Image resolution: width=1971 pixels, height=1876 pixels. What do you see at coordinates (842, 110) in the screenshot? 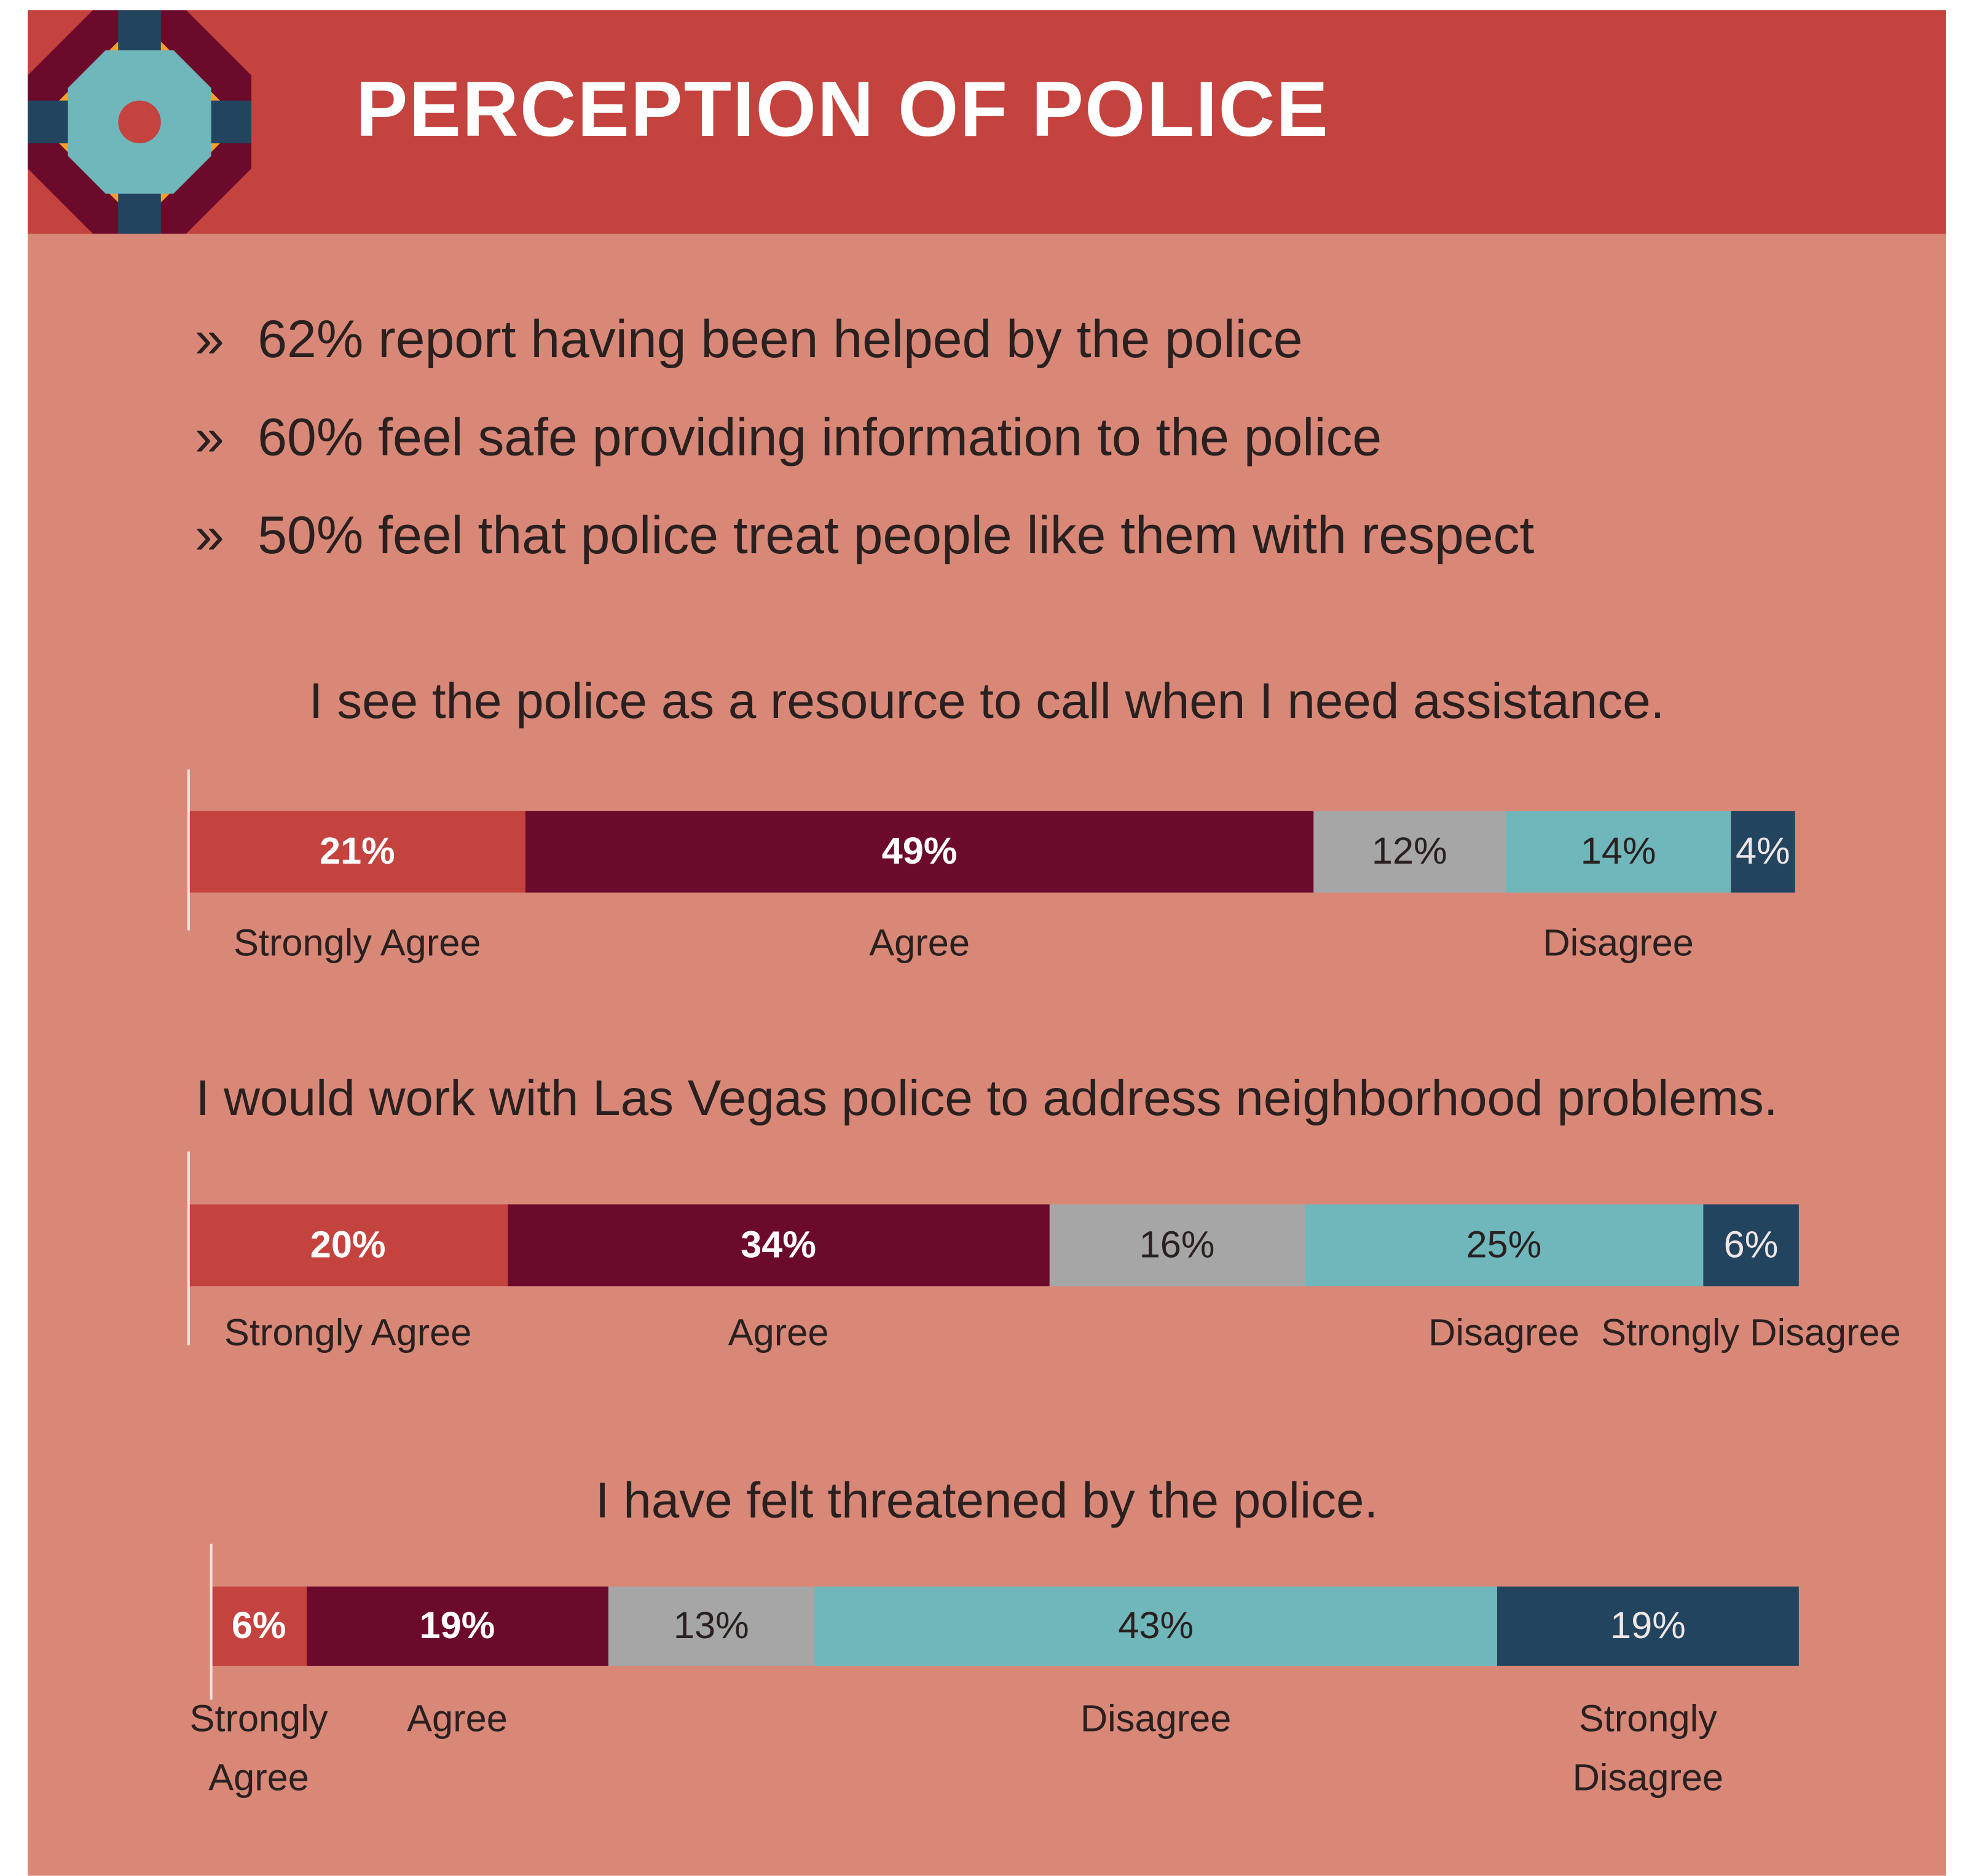
I see `title: PERCEPTION OF POLICE` at bounding box center [842, 110].